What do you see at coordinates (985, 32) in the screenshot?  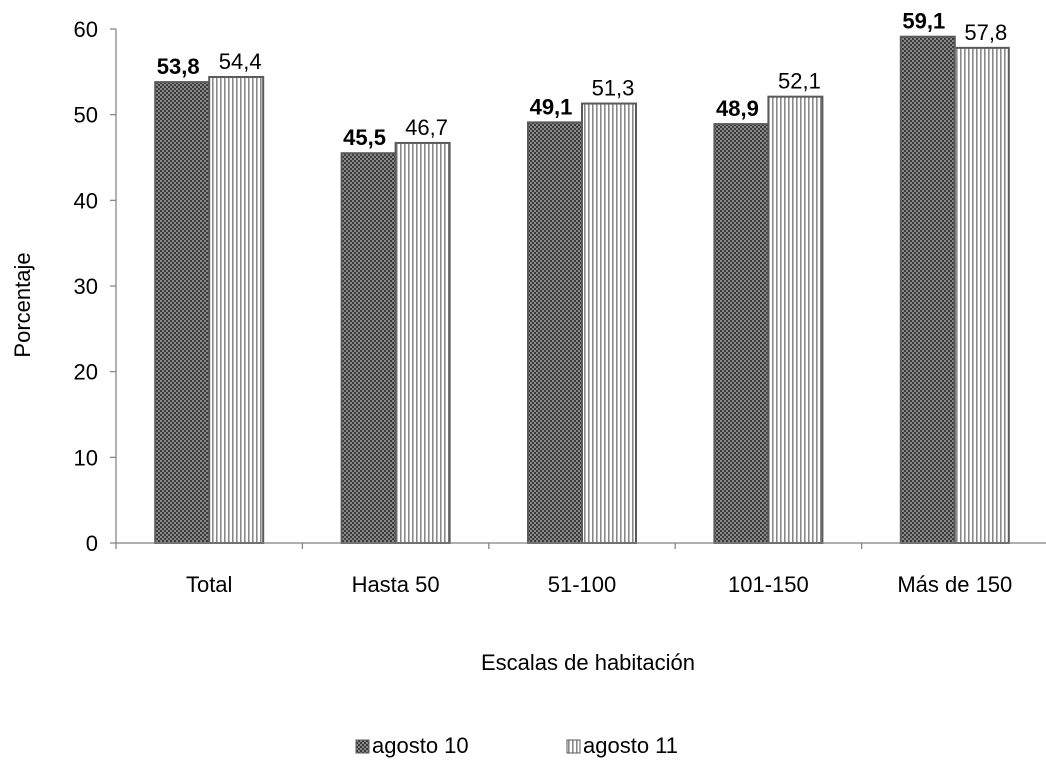 I see `data-label: 57,8` at bounding box center [985, 32].